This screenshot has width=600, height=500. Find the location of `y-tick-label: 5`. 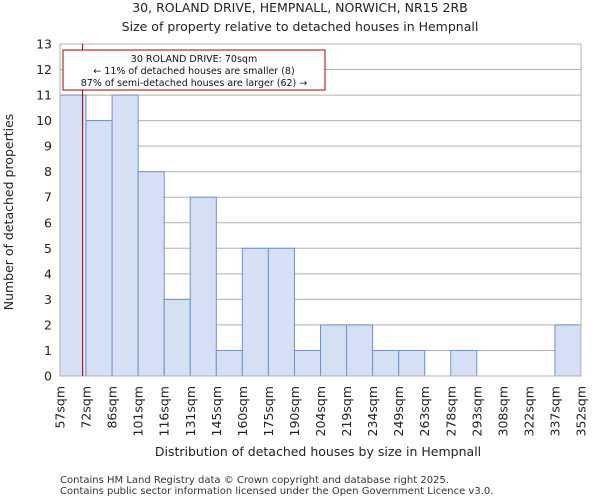

y-tick-label: 5 is located at coordinates (48, 248).